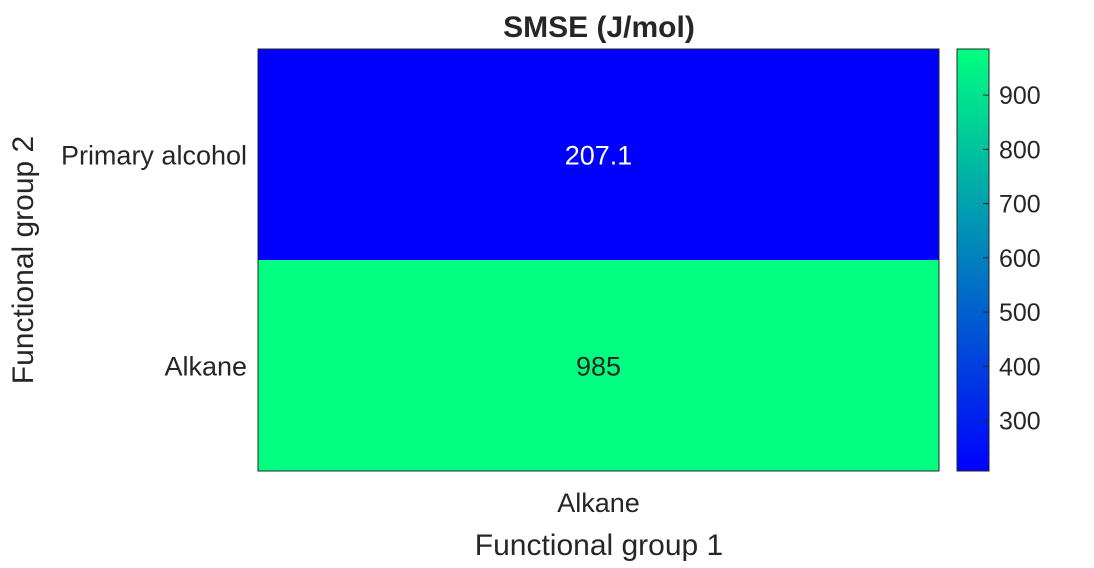  What do you see at coordinates (599, 545) in the screenshot?
I see `x-axis-label: Functional group 1` at bounding box center [599, 545].